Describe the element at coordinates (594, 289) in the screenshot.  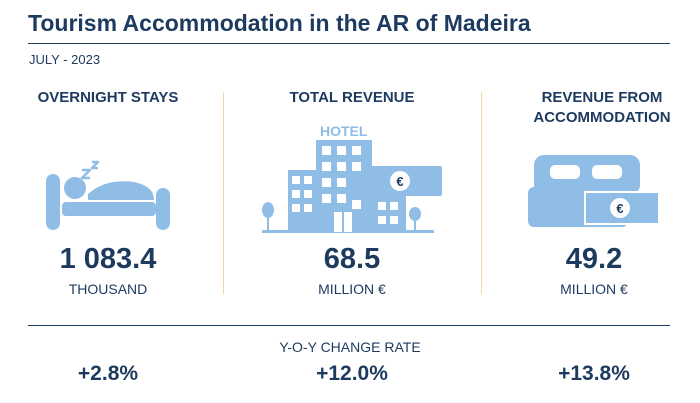
I see `accommodation-revenue-unit: MILLION €` at that location.